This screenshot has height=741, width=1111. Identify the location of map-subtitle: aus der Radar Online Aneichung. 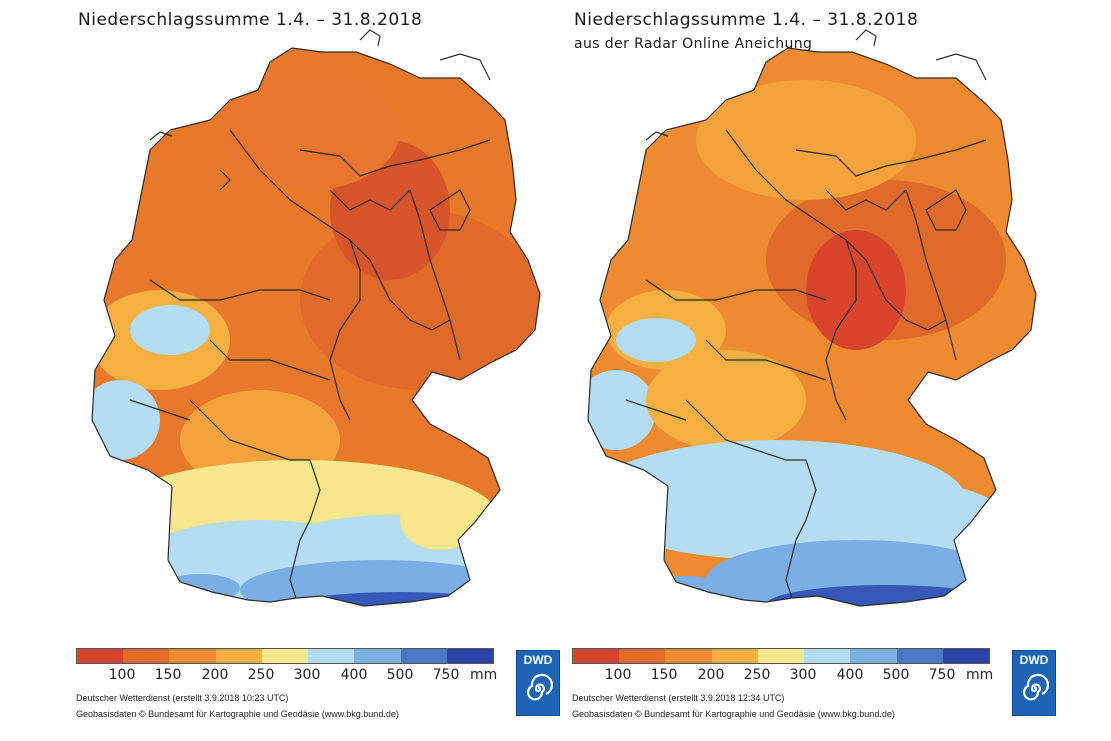
(693, 44).